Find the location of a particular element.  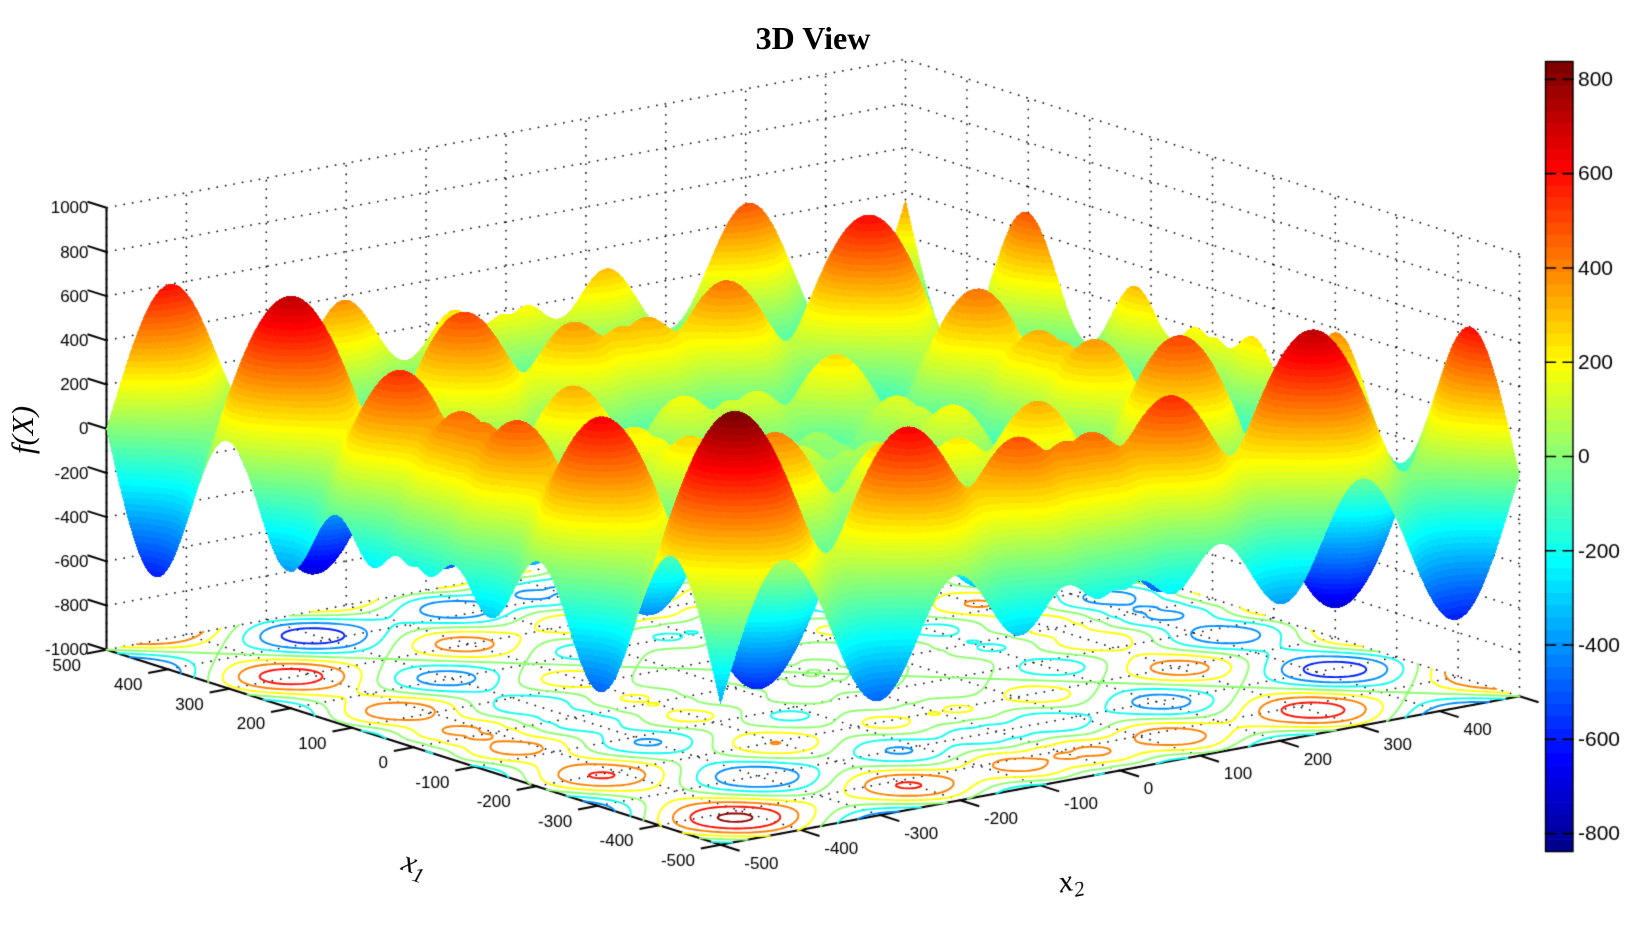

z-axis-label: f(X) is located at coordinates (23, 430).